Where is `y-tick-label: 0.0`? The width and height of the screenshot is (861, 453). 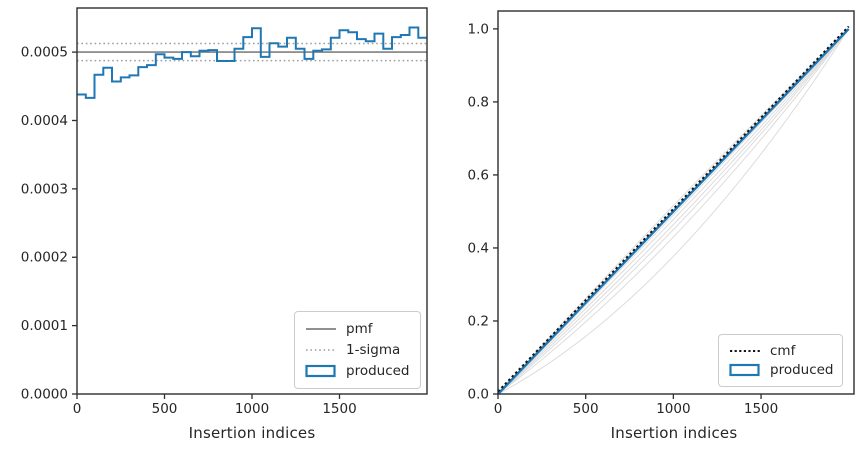
y-tick-label: 0.0 is located at coordinates (478, 395).